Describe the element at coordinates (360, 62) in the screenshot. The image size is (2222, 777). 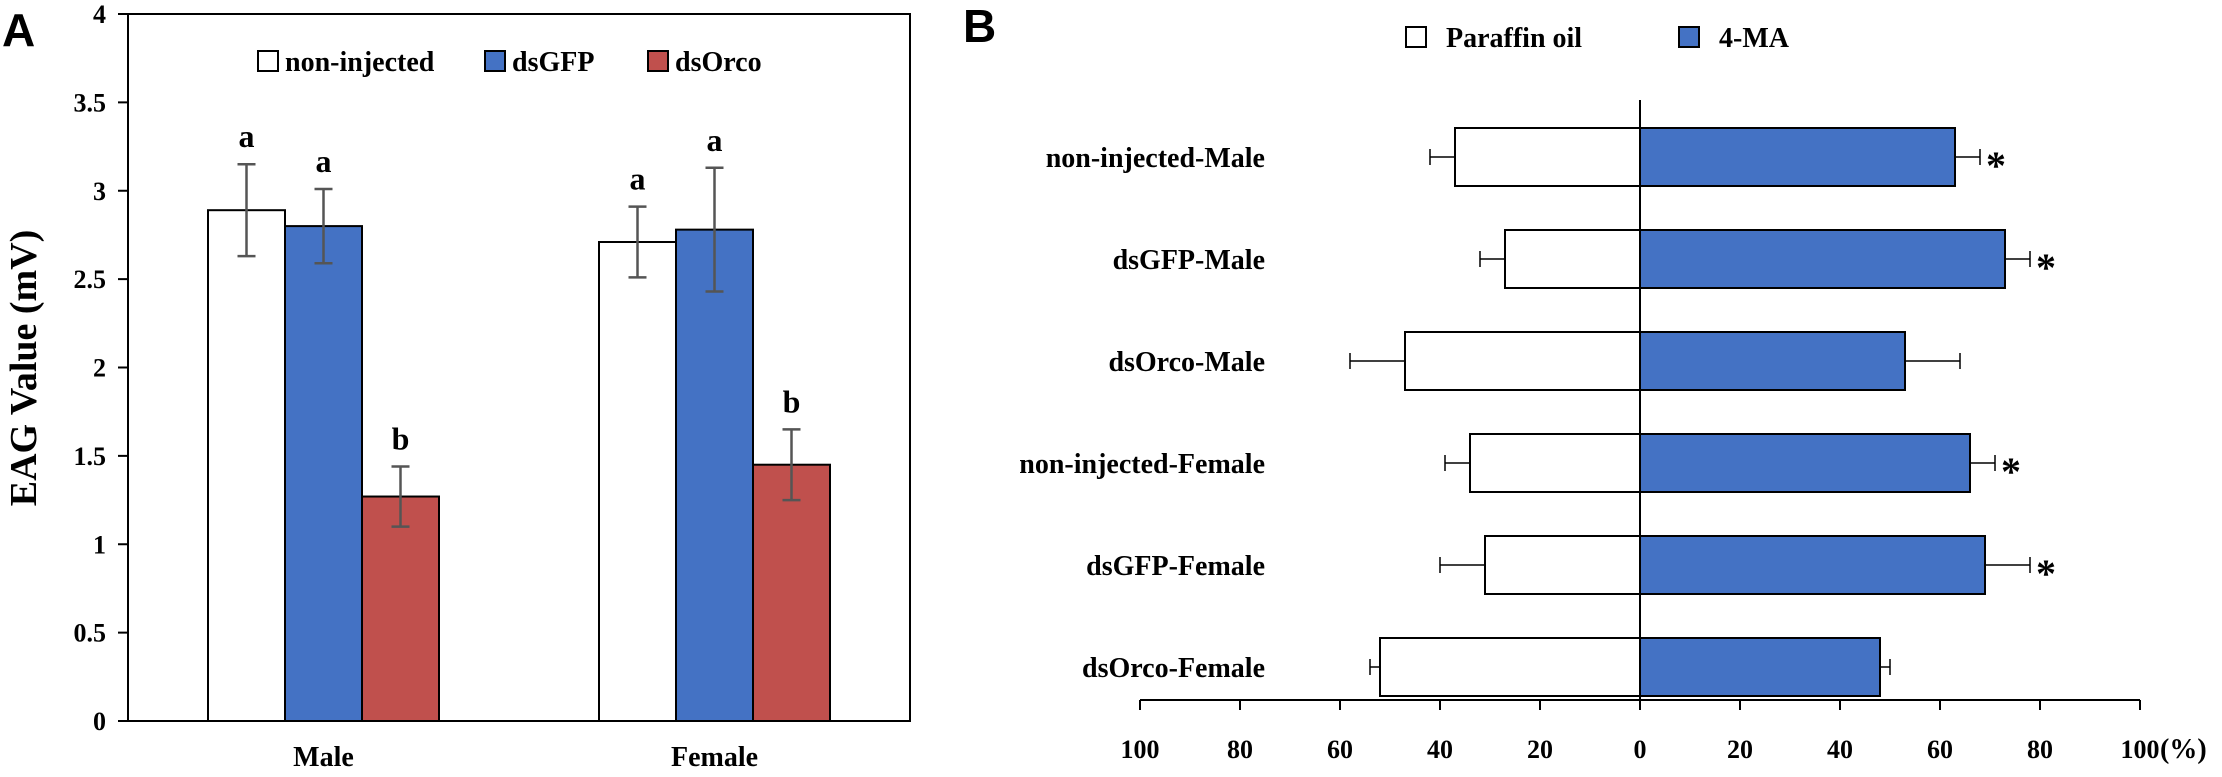
I see `panel-a-legend-label-non-injected: non-injected` at that location.